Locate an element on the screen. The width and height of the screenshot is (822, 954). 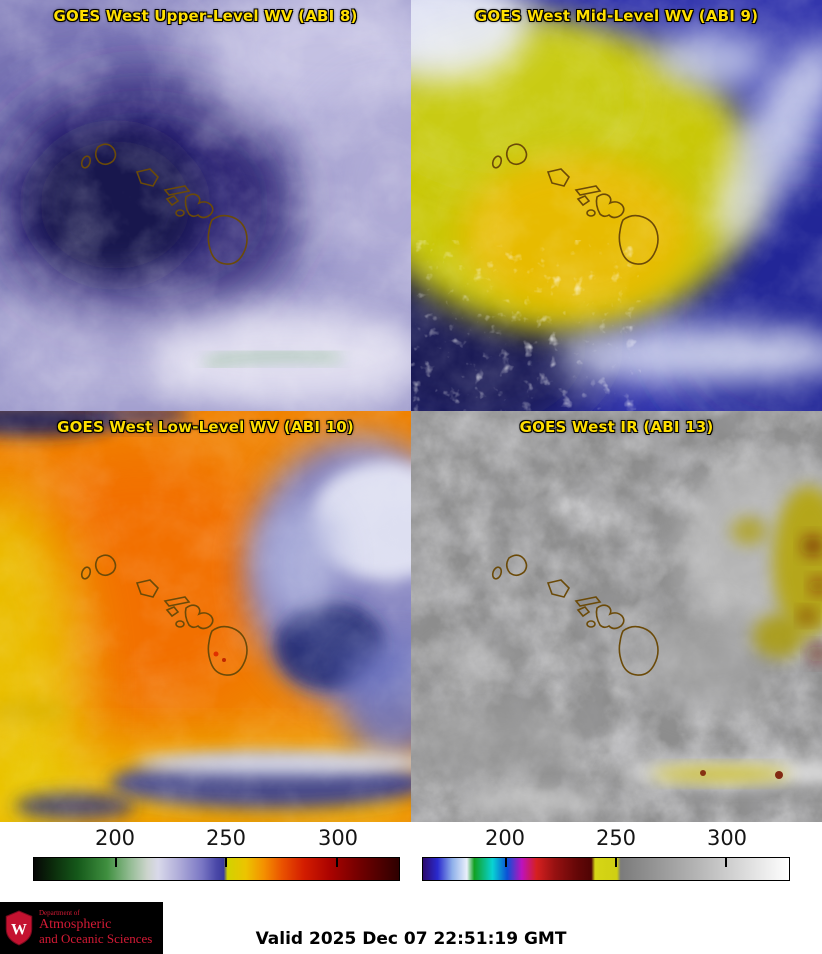
panel-title-abi9: GOES West Mid-Level WV (ABI 9) is located at coordinates (616, 16).